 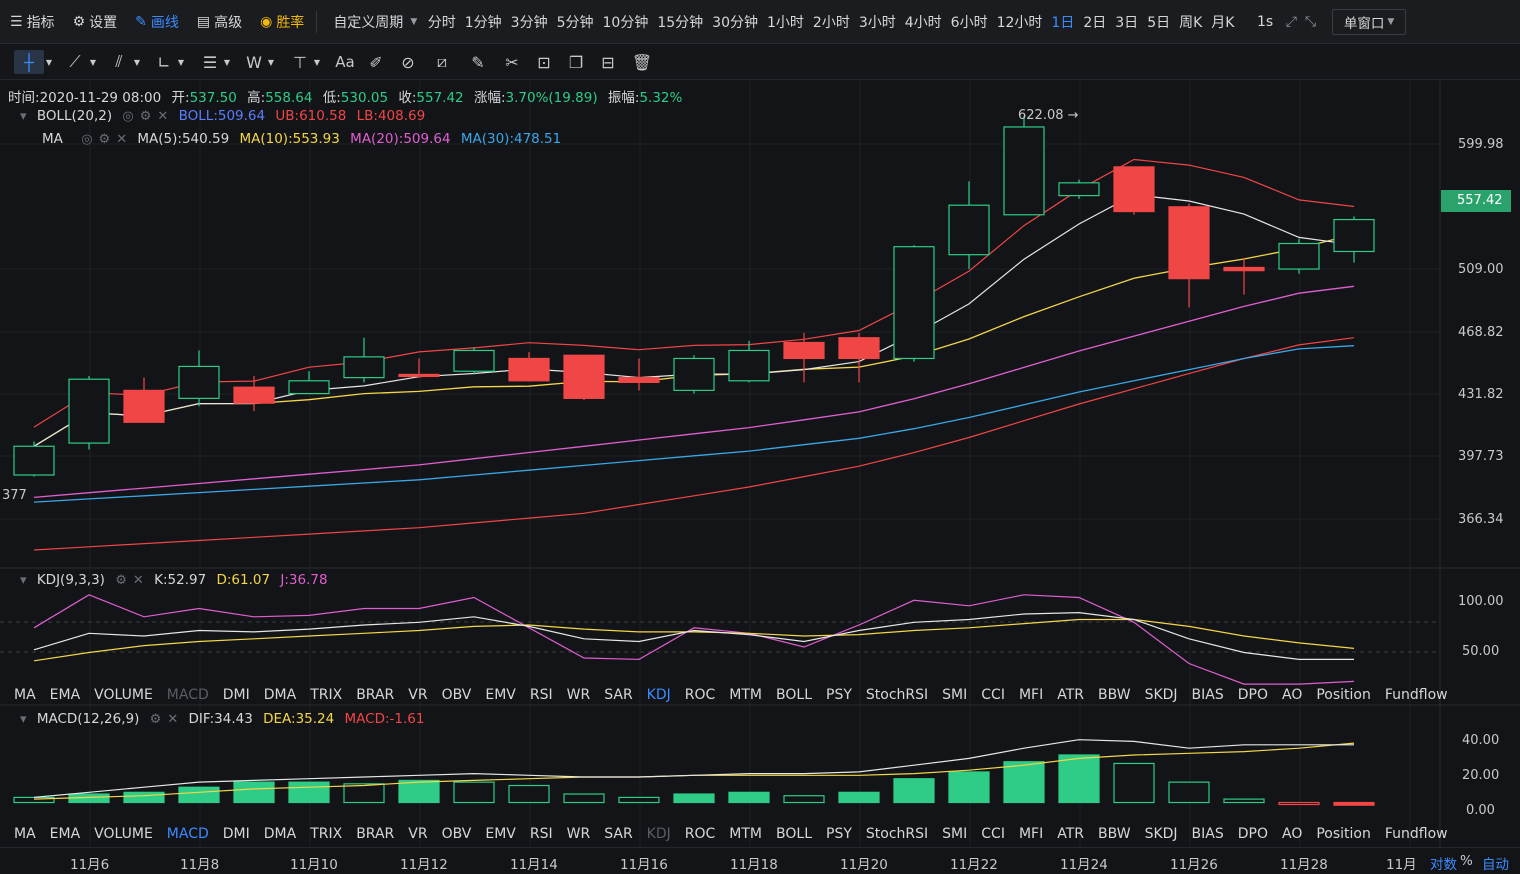 What do you see at coordinates (512, 62) in the screenshot?
I see `cut-icon: ✂` at bounding box center [512, 62].